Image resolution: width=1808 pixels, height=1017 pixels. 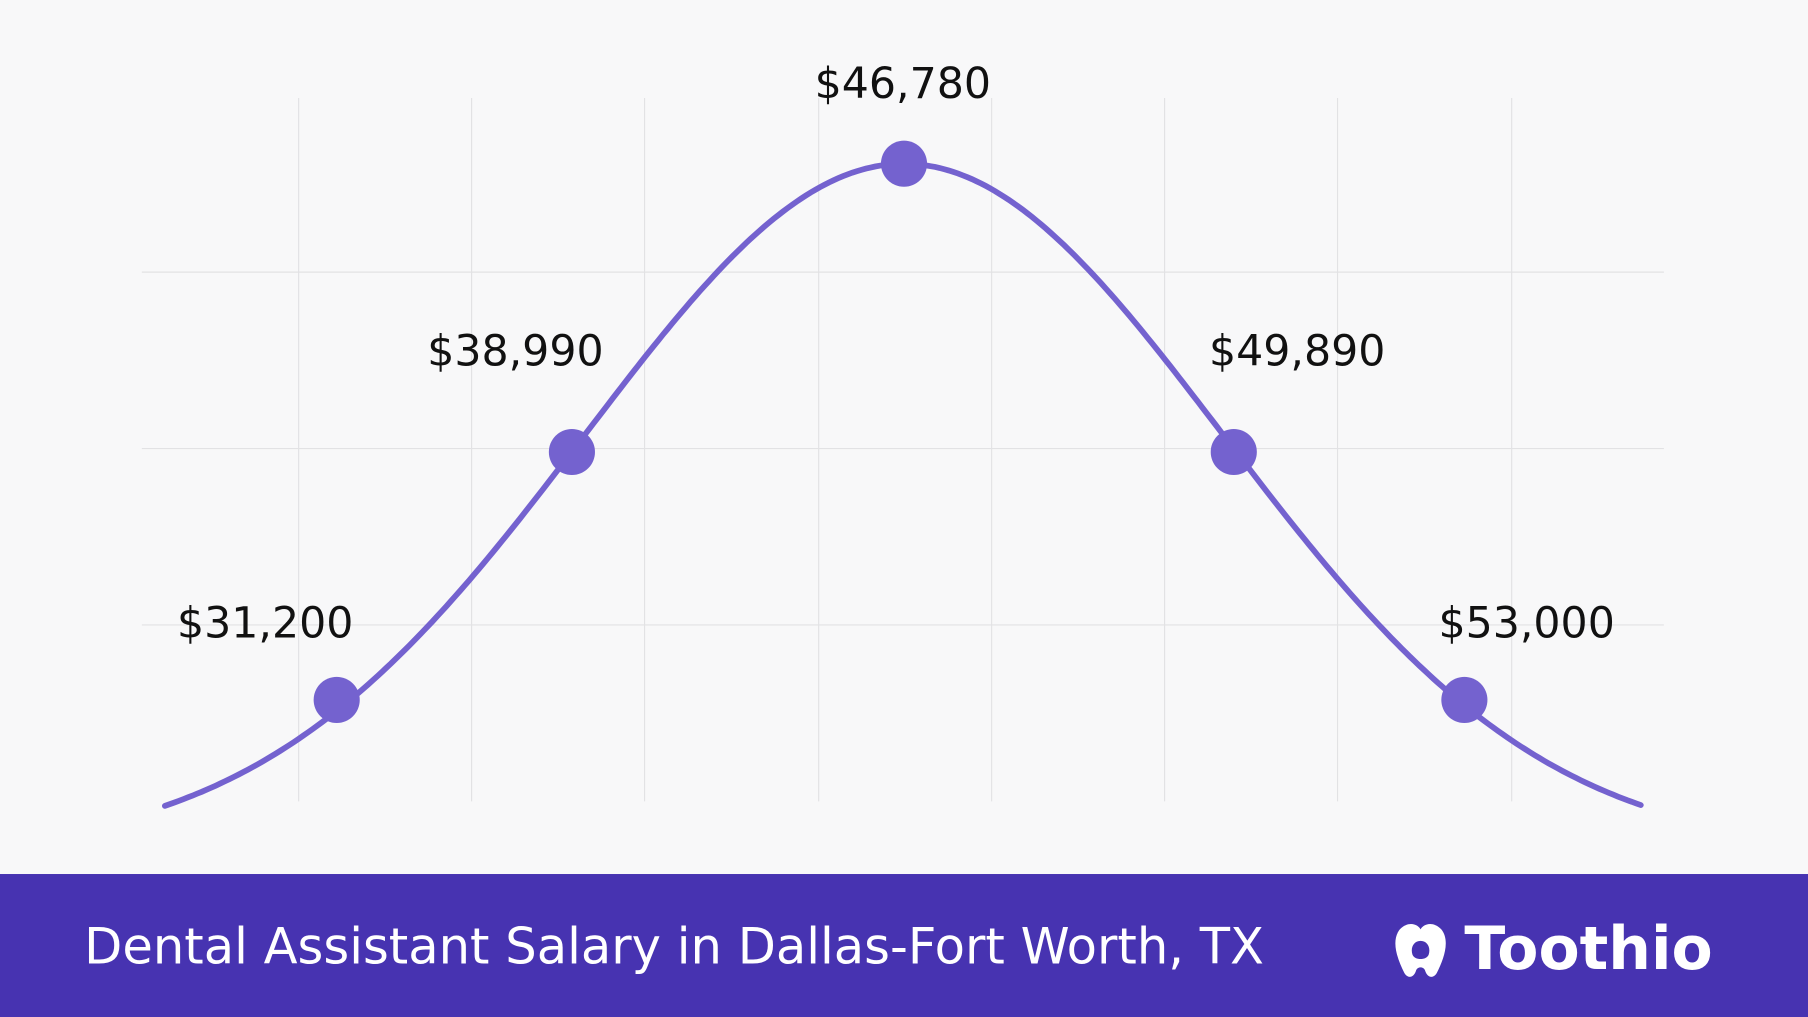 I want to click on salary-label: $38,990, so click(x=515, y=351).